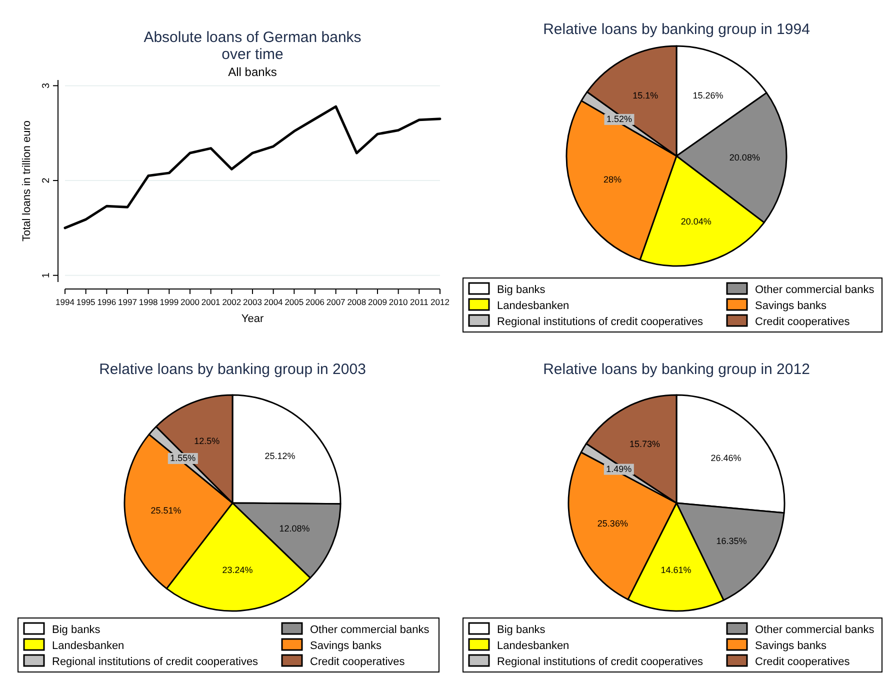  I want to click on y-axis-title: Total loans in trillion euro, so click(27, 181).